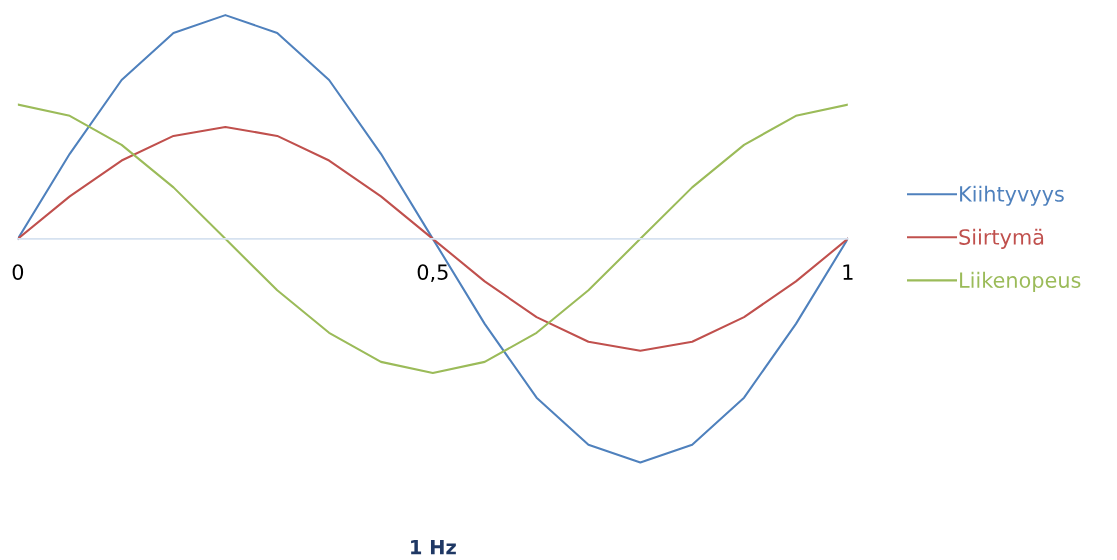  I want to click on x-axis-title: 1 Hz, so click(433, 547).